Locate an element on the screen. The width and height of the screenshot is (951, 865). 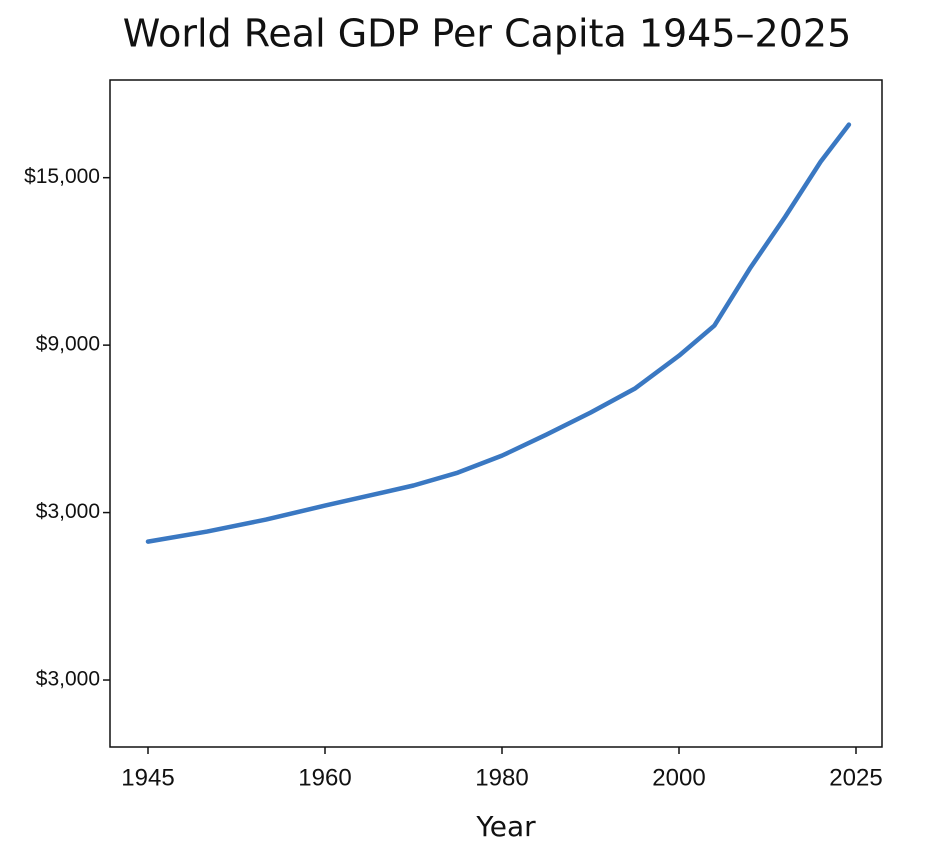
x-tick-label: 1960 is located at coordinates (324, 777).